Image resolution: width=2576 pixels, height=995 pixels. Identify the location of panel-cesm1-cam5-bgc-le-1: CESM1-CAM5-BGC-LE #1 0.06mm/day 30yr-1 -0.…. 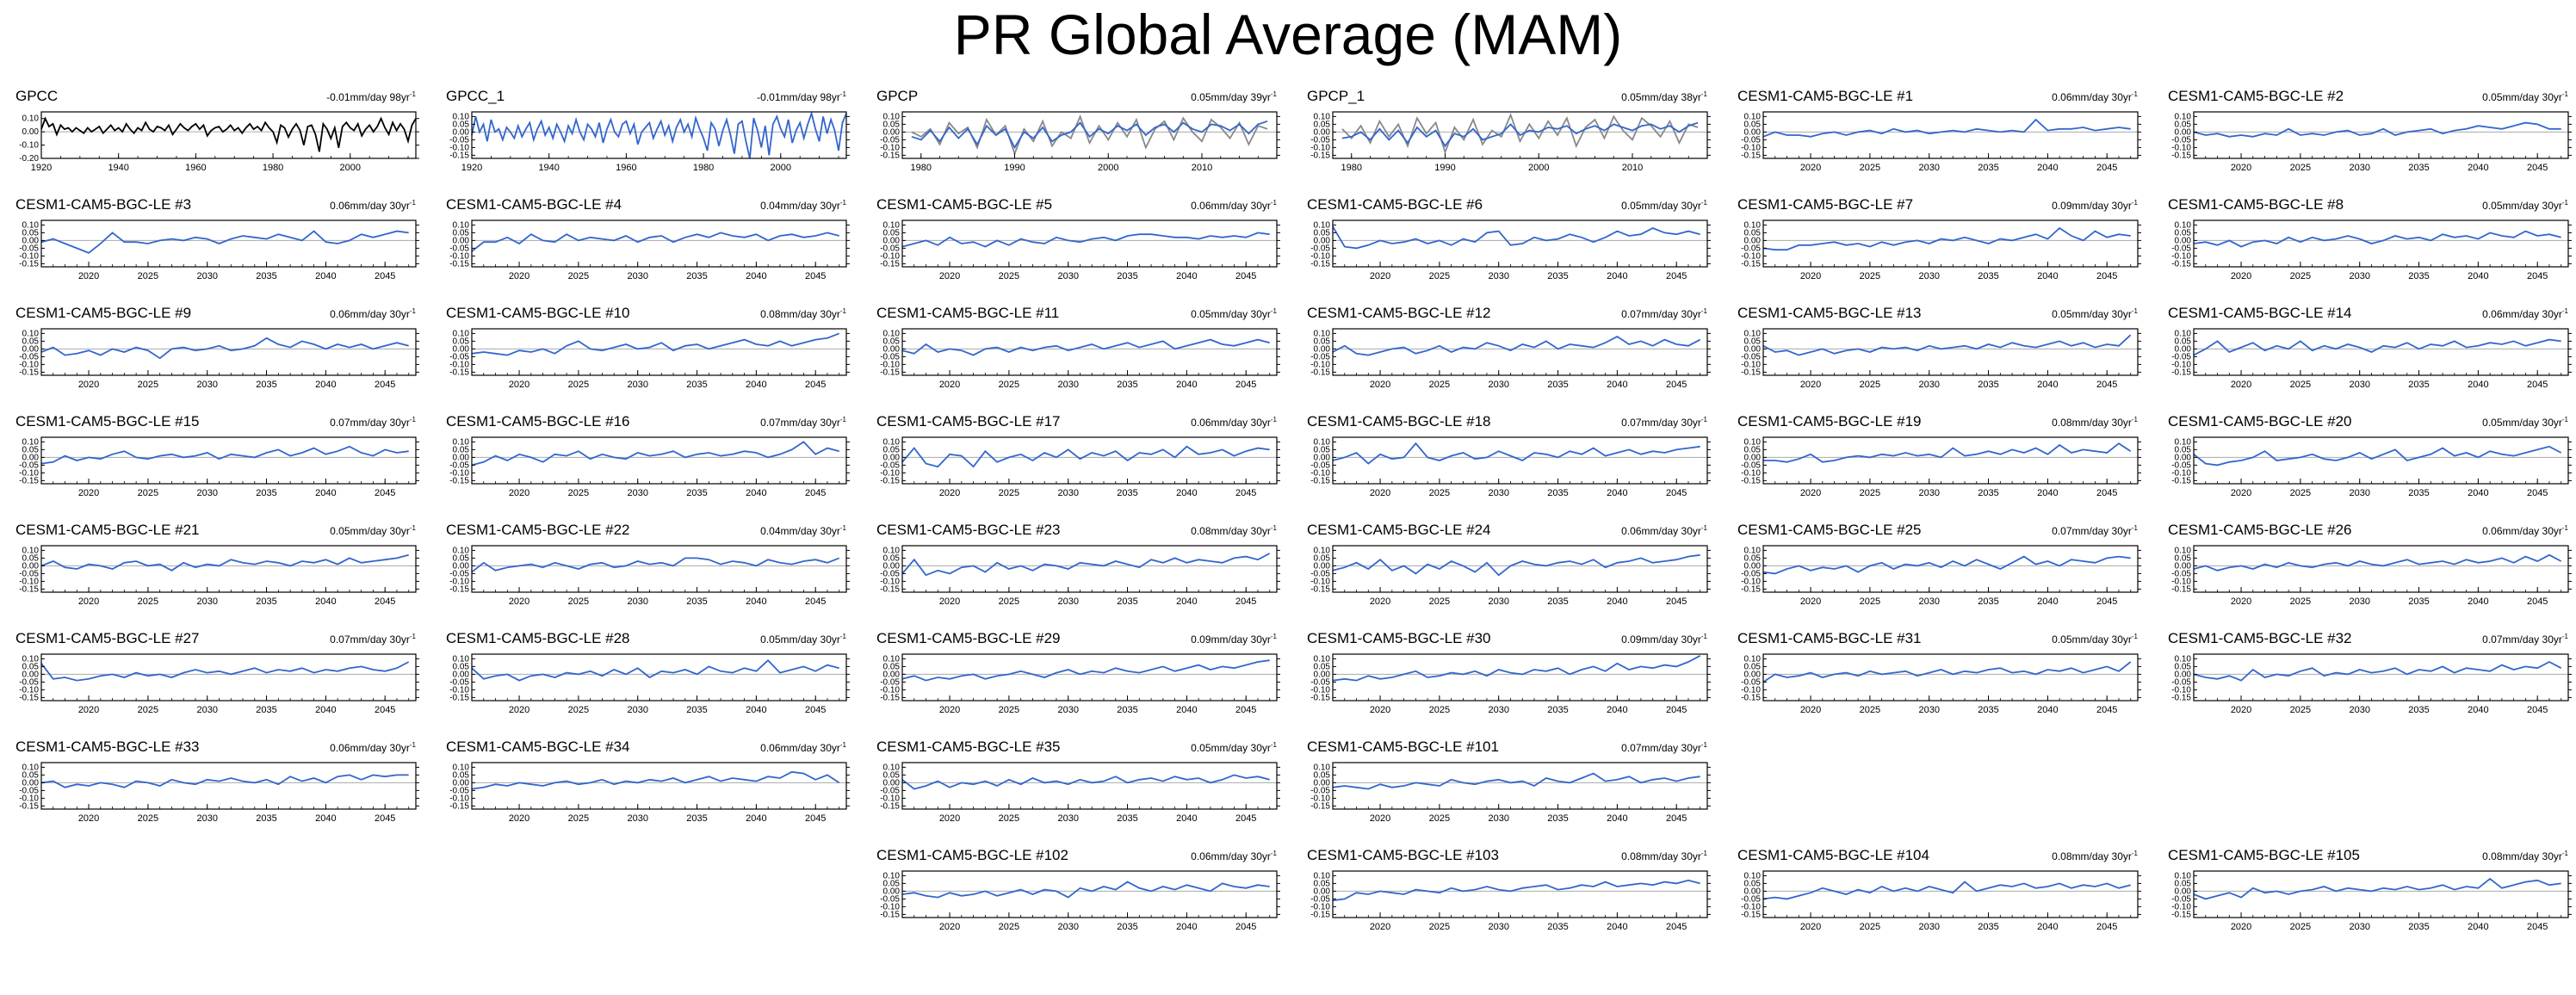
(1941, 136).